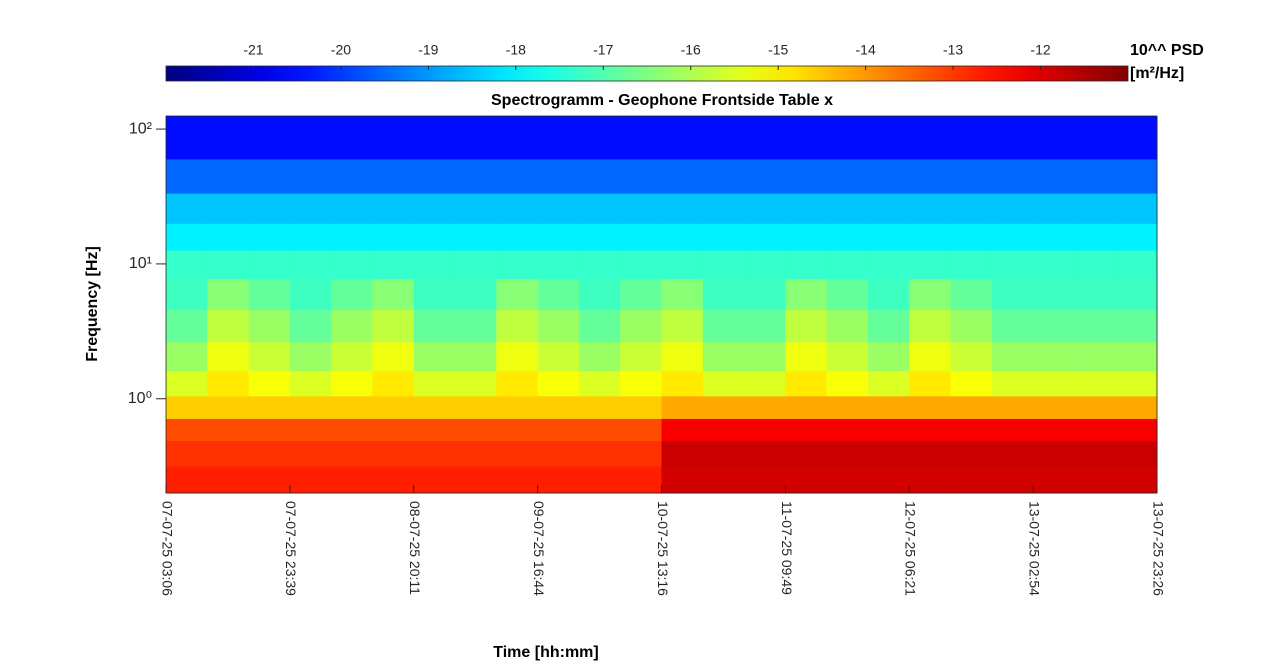 This screenshot has height=664, width=1280. I want to click on colorbar-tick-label: -14, so click(866, 50).